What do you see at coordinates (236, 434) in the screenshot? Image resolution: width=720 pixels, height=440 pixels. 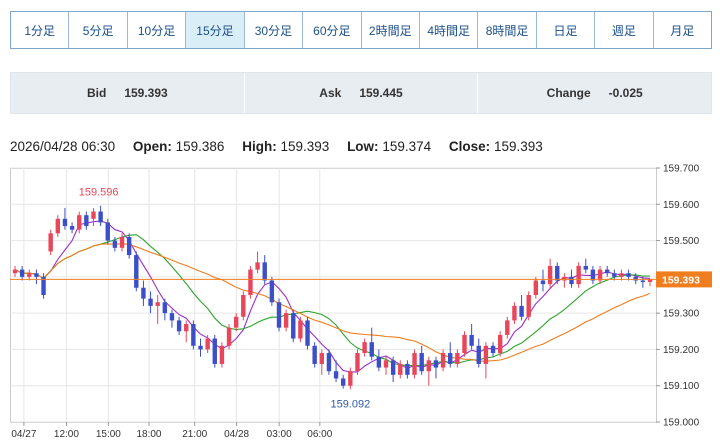 I see `x-tick-label: 04/28` at bounding box center [236, 434].